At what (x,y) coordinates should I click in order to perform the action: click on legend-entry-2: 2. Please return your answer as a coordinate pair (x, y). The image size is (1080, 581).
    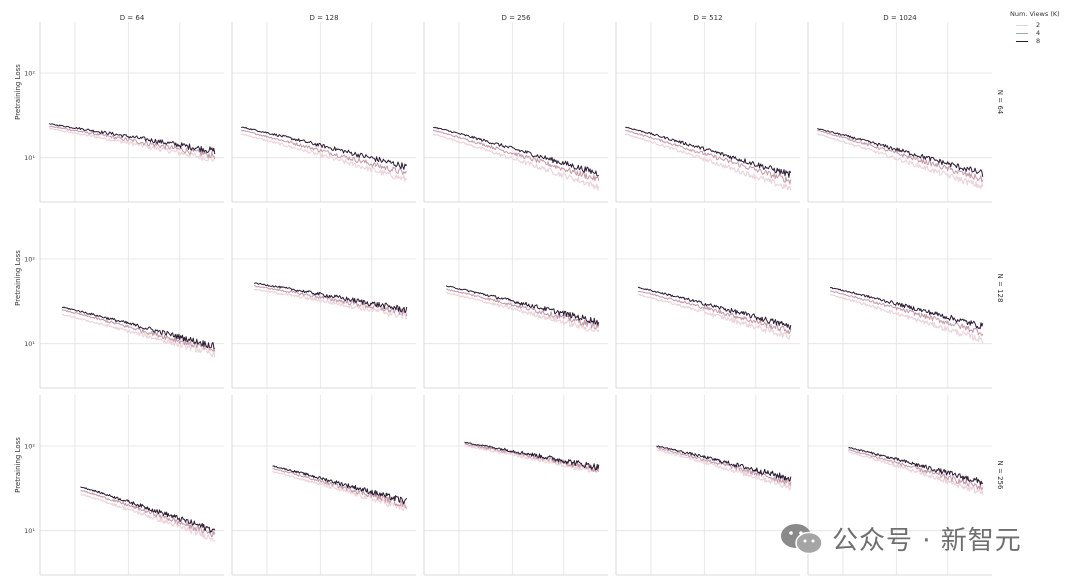
    Looking at the image, I should click on (1038, 25).